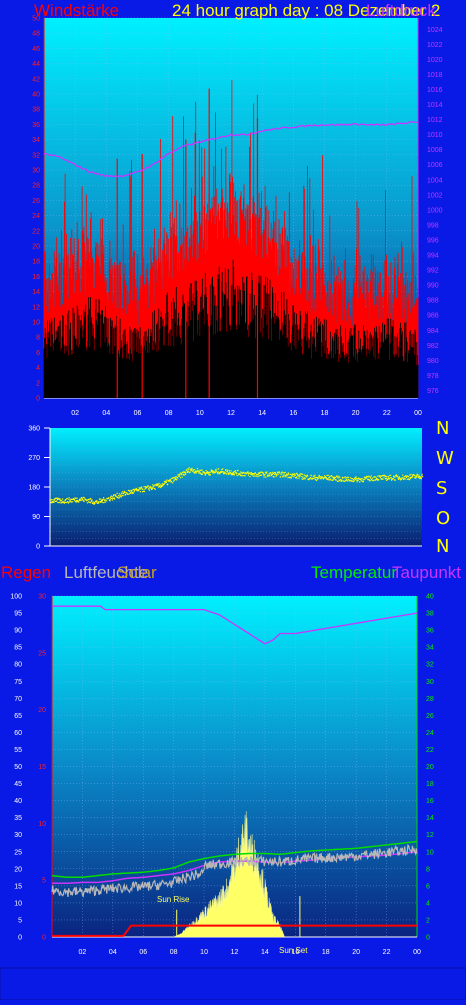 The image size is (466, 1005). Describe the element at coordinates (36, 323) in the screenshot. I see `wind-y-tick: 10` at that location.